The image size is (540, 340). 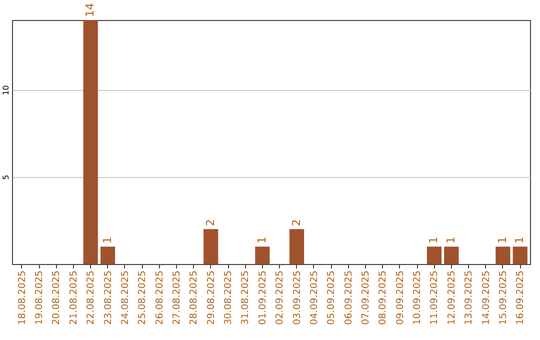 What do you see at coordinates (228, 297) in the screenshot?
I see `x-tick-label: 30.08.2025` at bounding box center [228, 297].